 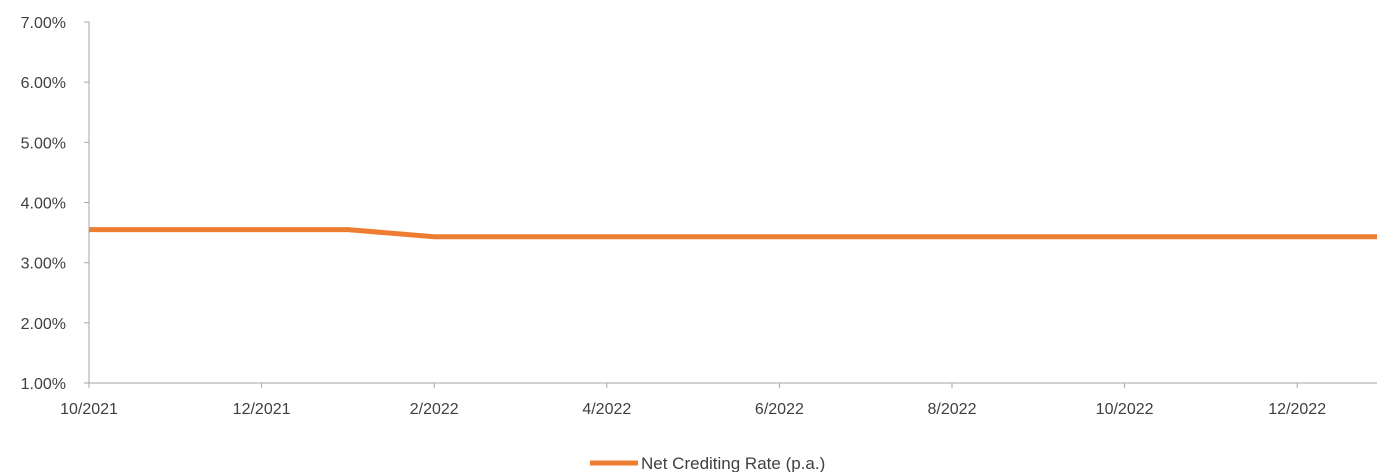 I want to click on y-tick-label: 3.00%, so click(x=43, y=264).